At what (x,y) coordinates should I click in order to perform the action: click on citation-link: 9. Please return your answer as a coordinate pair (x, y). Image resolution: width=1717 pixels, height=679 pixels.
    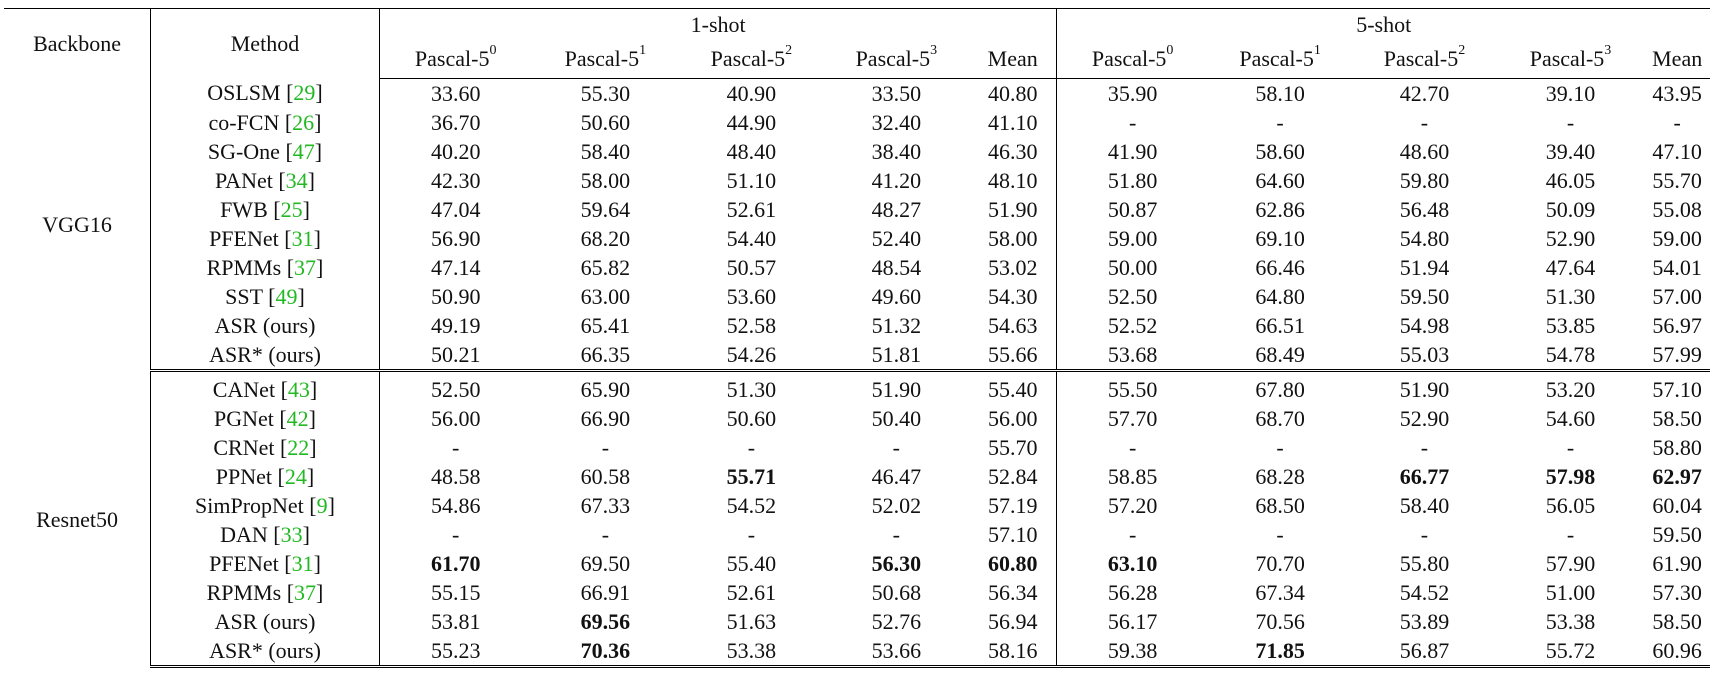
    Looking at the image, I should click on (322, 505).